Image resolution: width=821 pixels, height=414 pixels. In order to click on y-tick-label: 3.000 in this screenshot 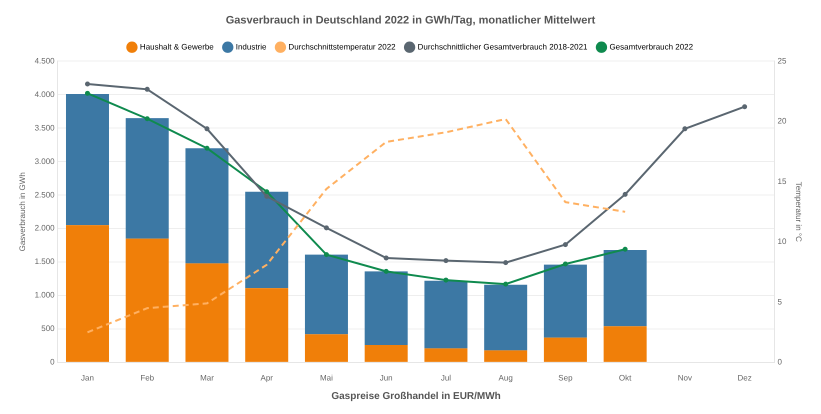, I will do `click(45, 161)`.